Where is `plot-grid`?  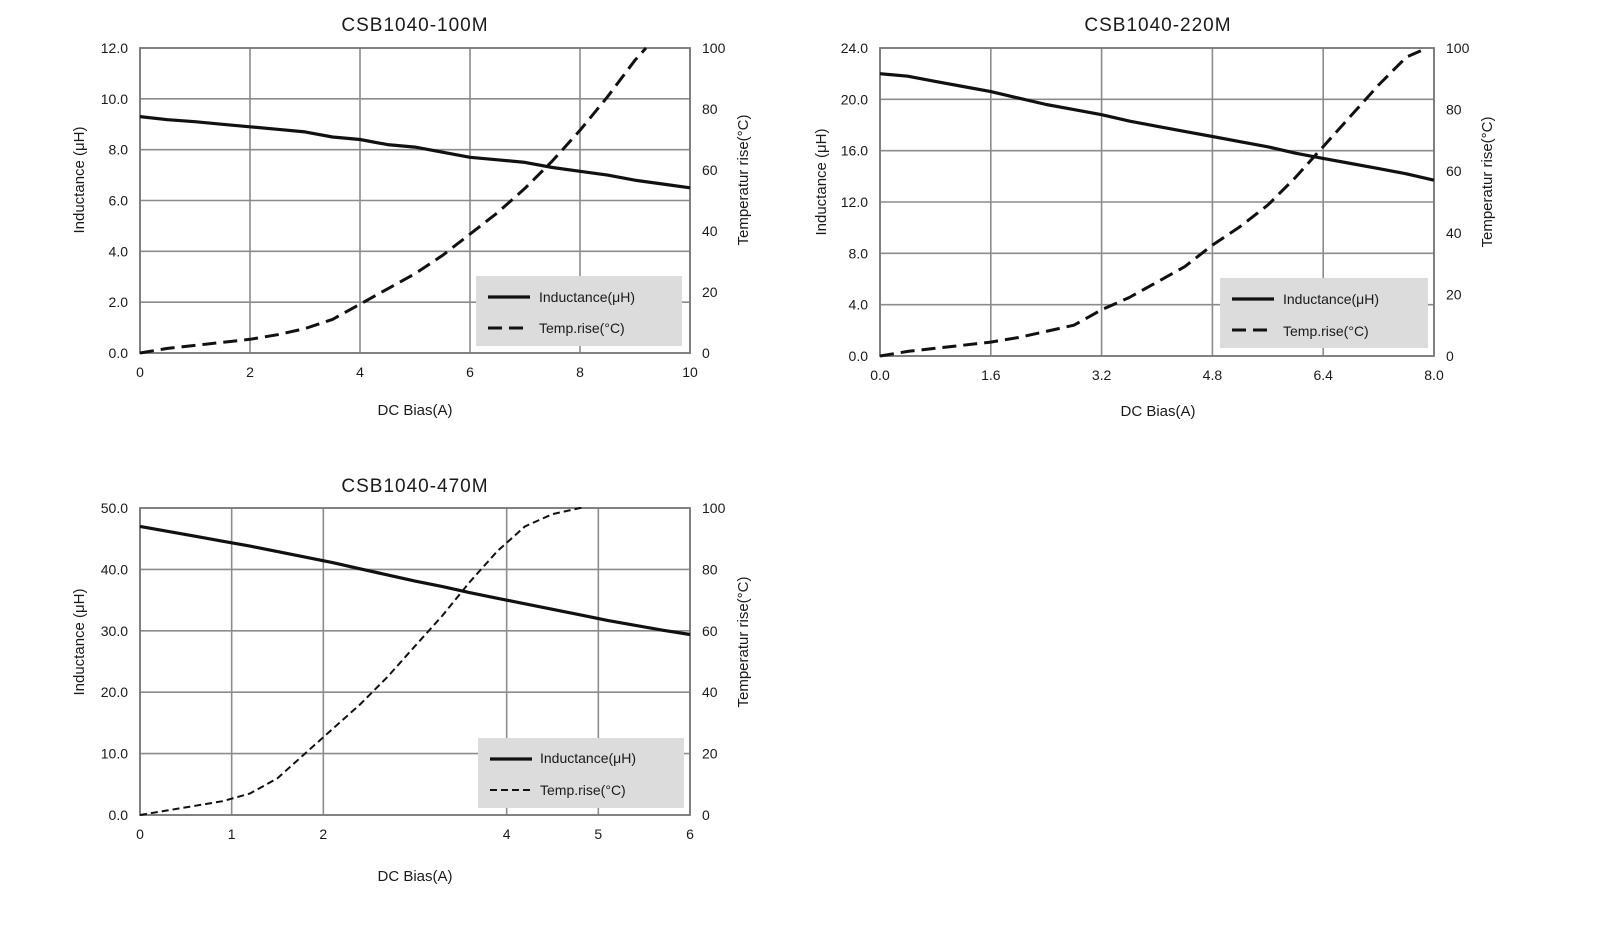
plot-grid is located at coordinates (415, 200).